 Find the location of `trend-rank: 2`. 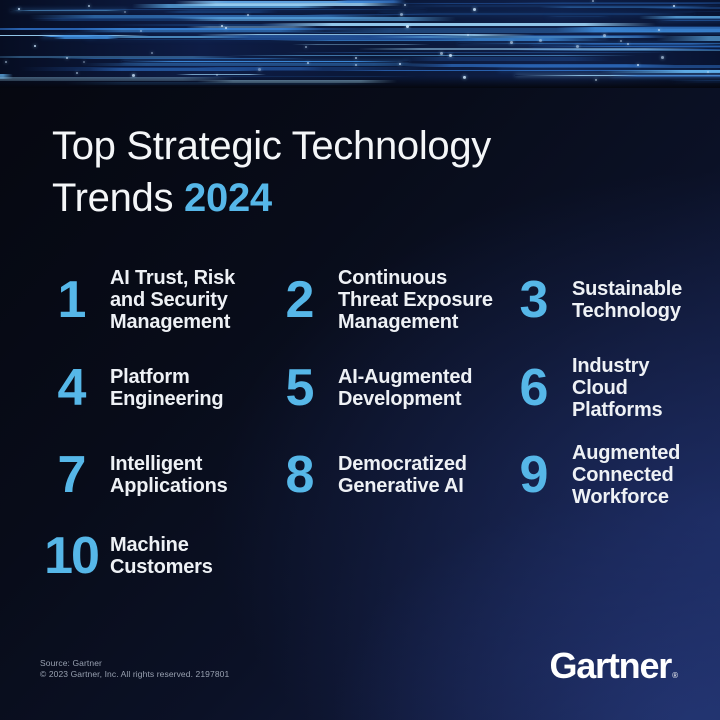

trend-rank: 2 is located at coordinates (300, 300).